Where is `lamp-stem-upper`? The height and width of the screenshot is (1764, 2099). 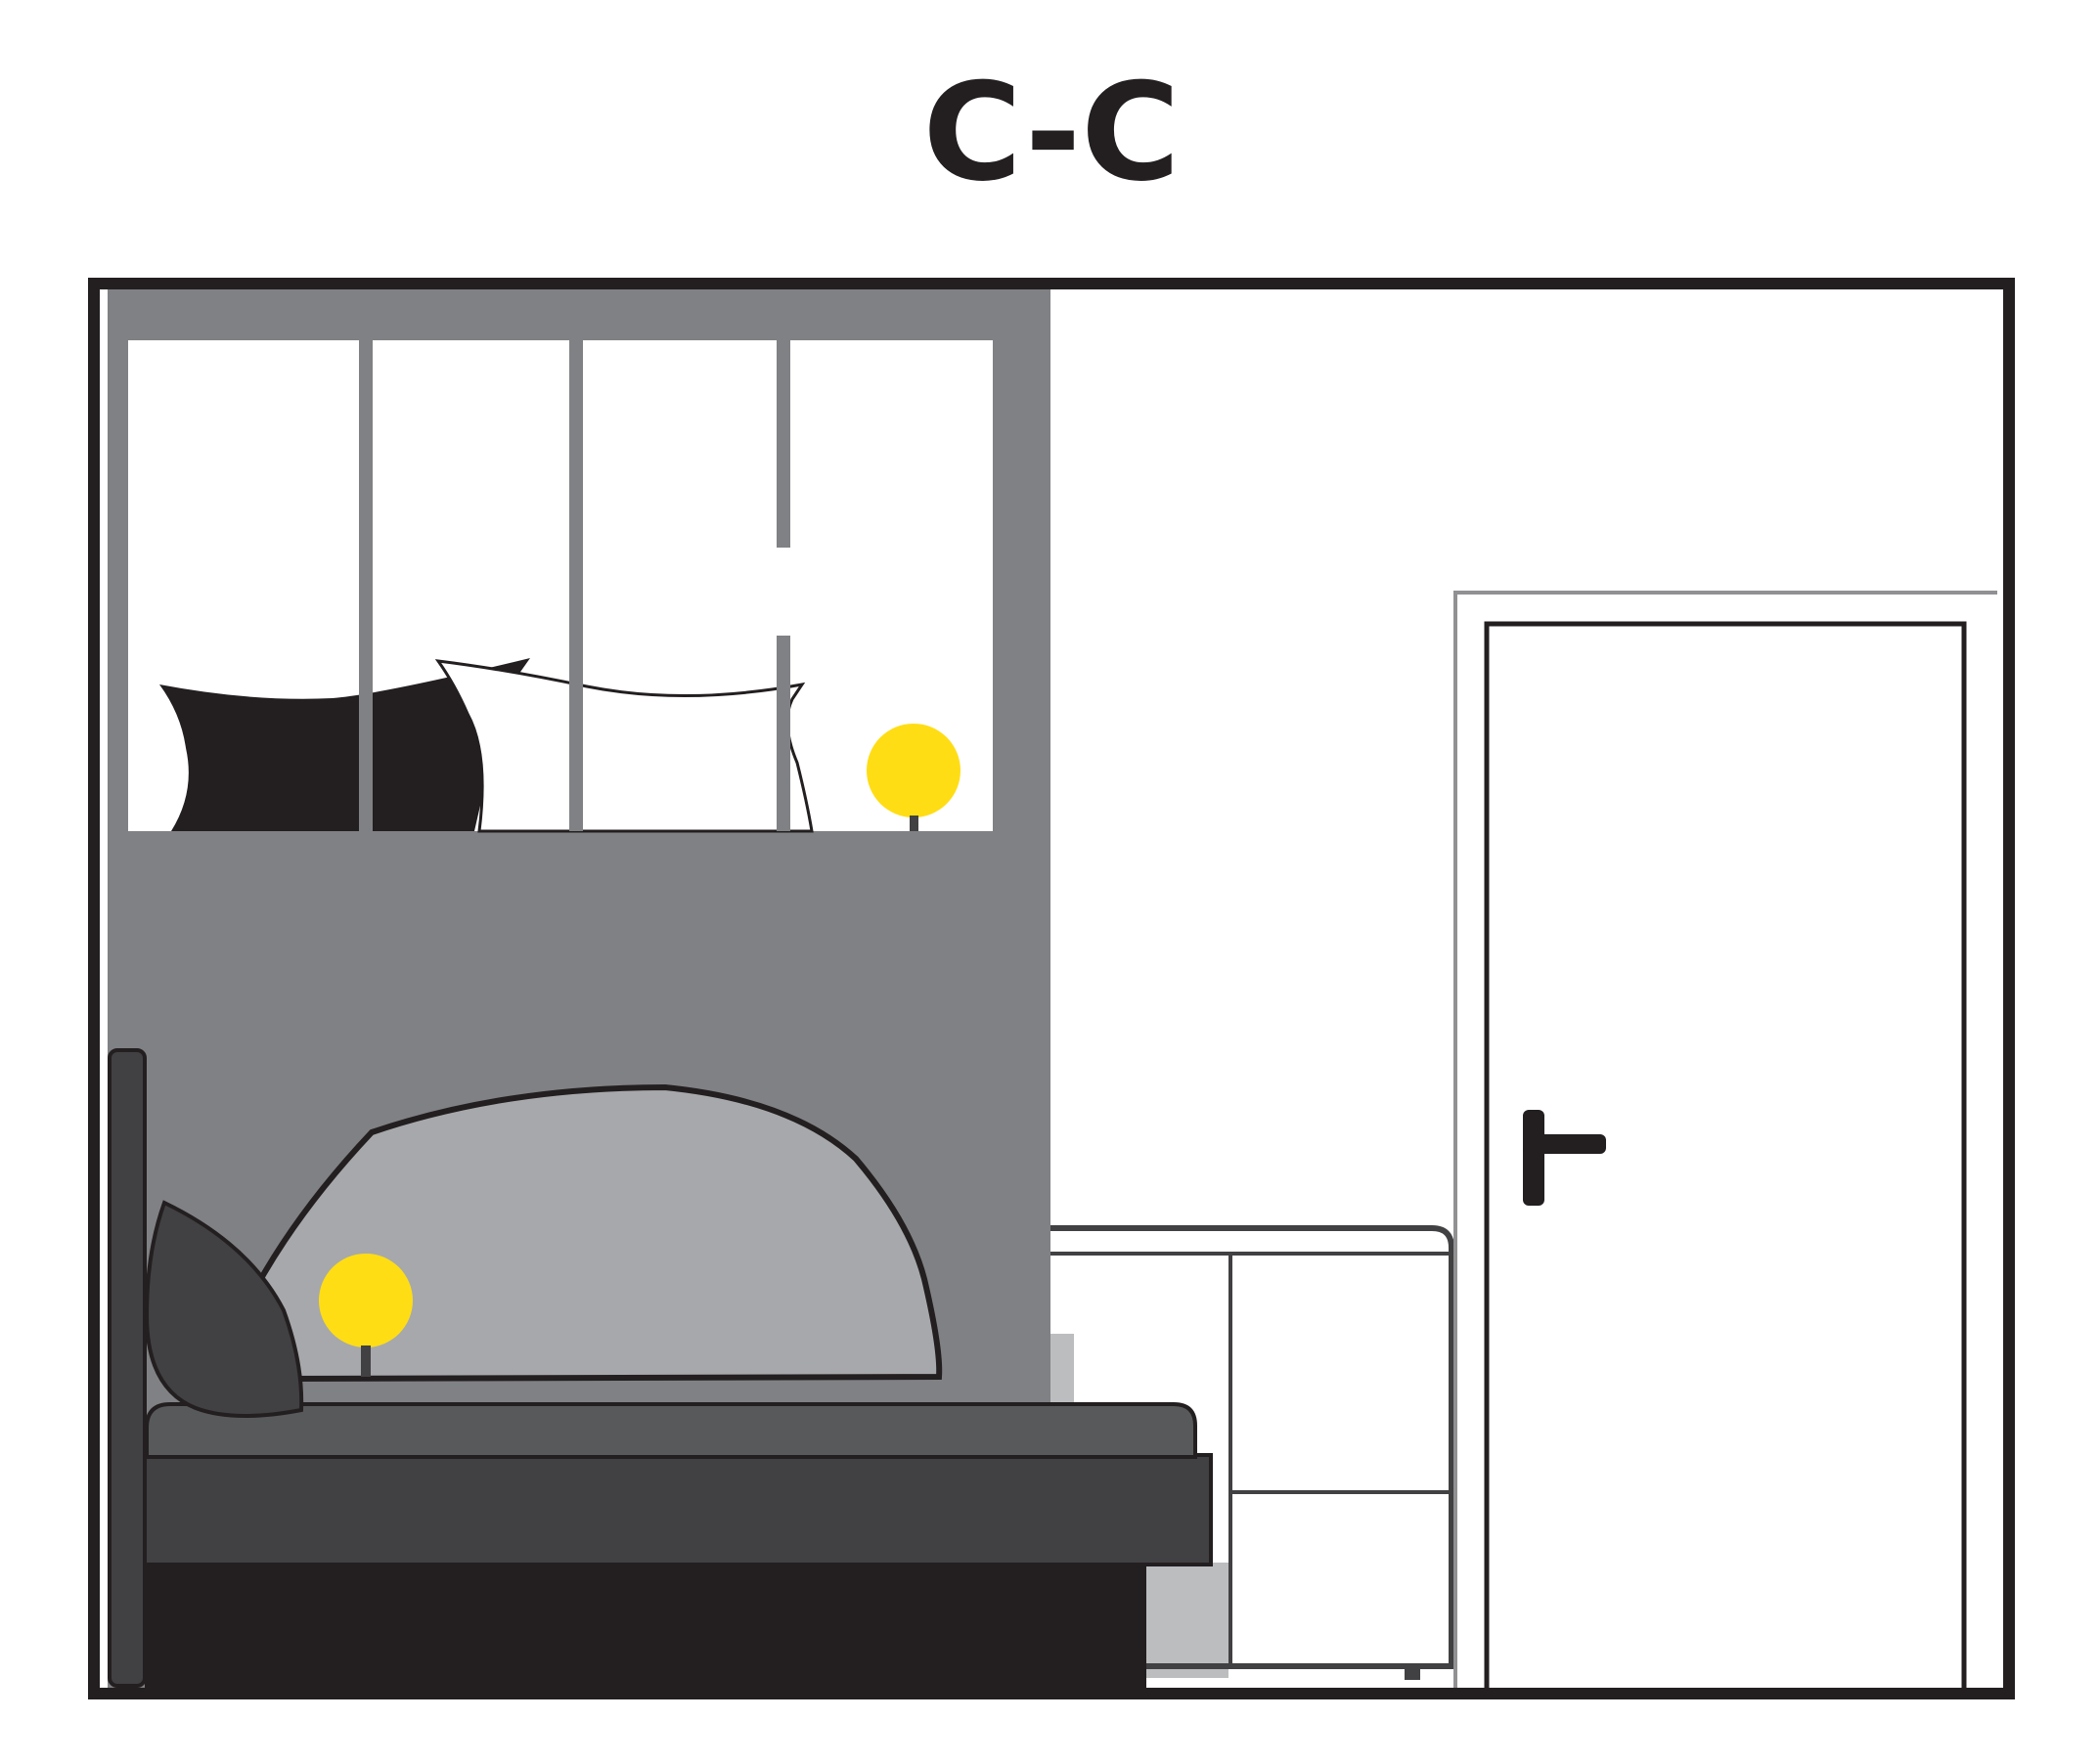 lamp-stem-upper is located at coordinates (914, 823).